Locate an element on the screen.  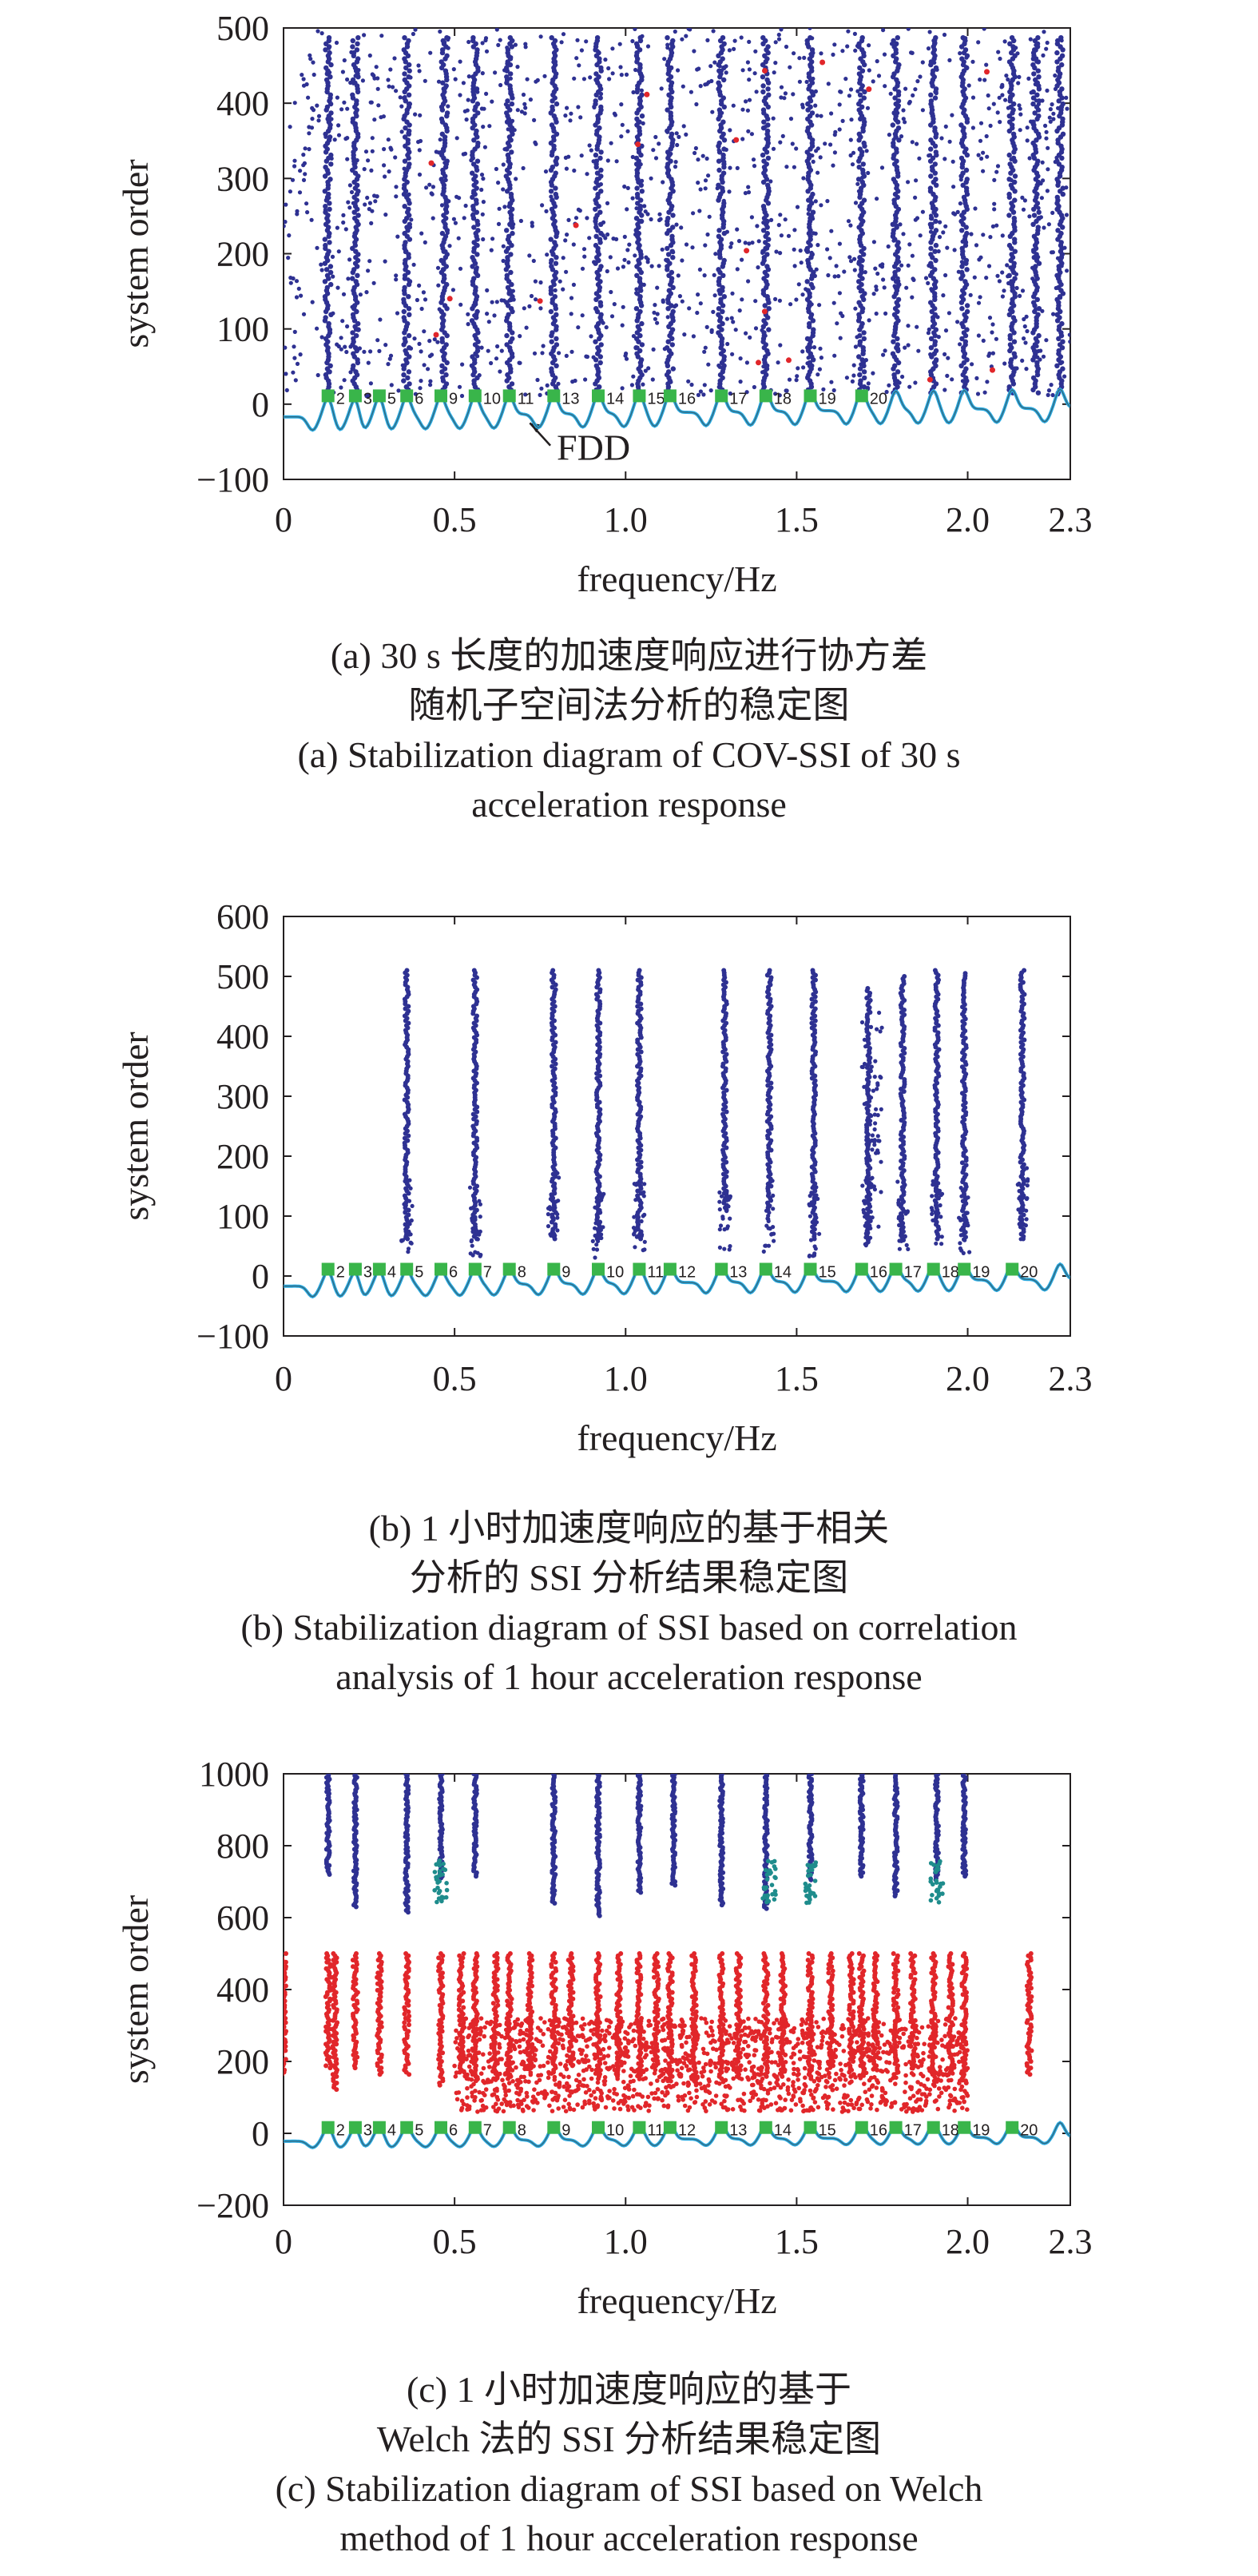
y-tick-label: 0 is located at coordinates (260, 1276).